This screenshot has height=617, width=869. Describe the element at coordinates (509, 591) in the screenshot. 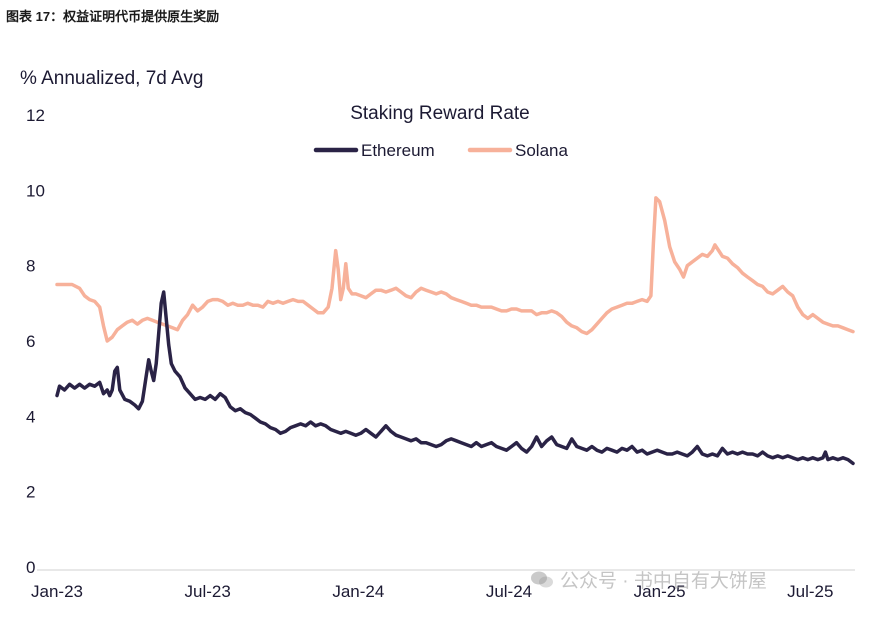

I see `x-tick-label: Jul-24` at that location.